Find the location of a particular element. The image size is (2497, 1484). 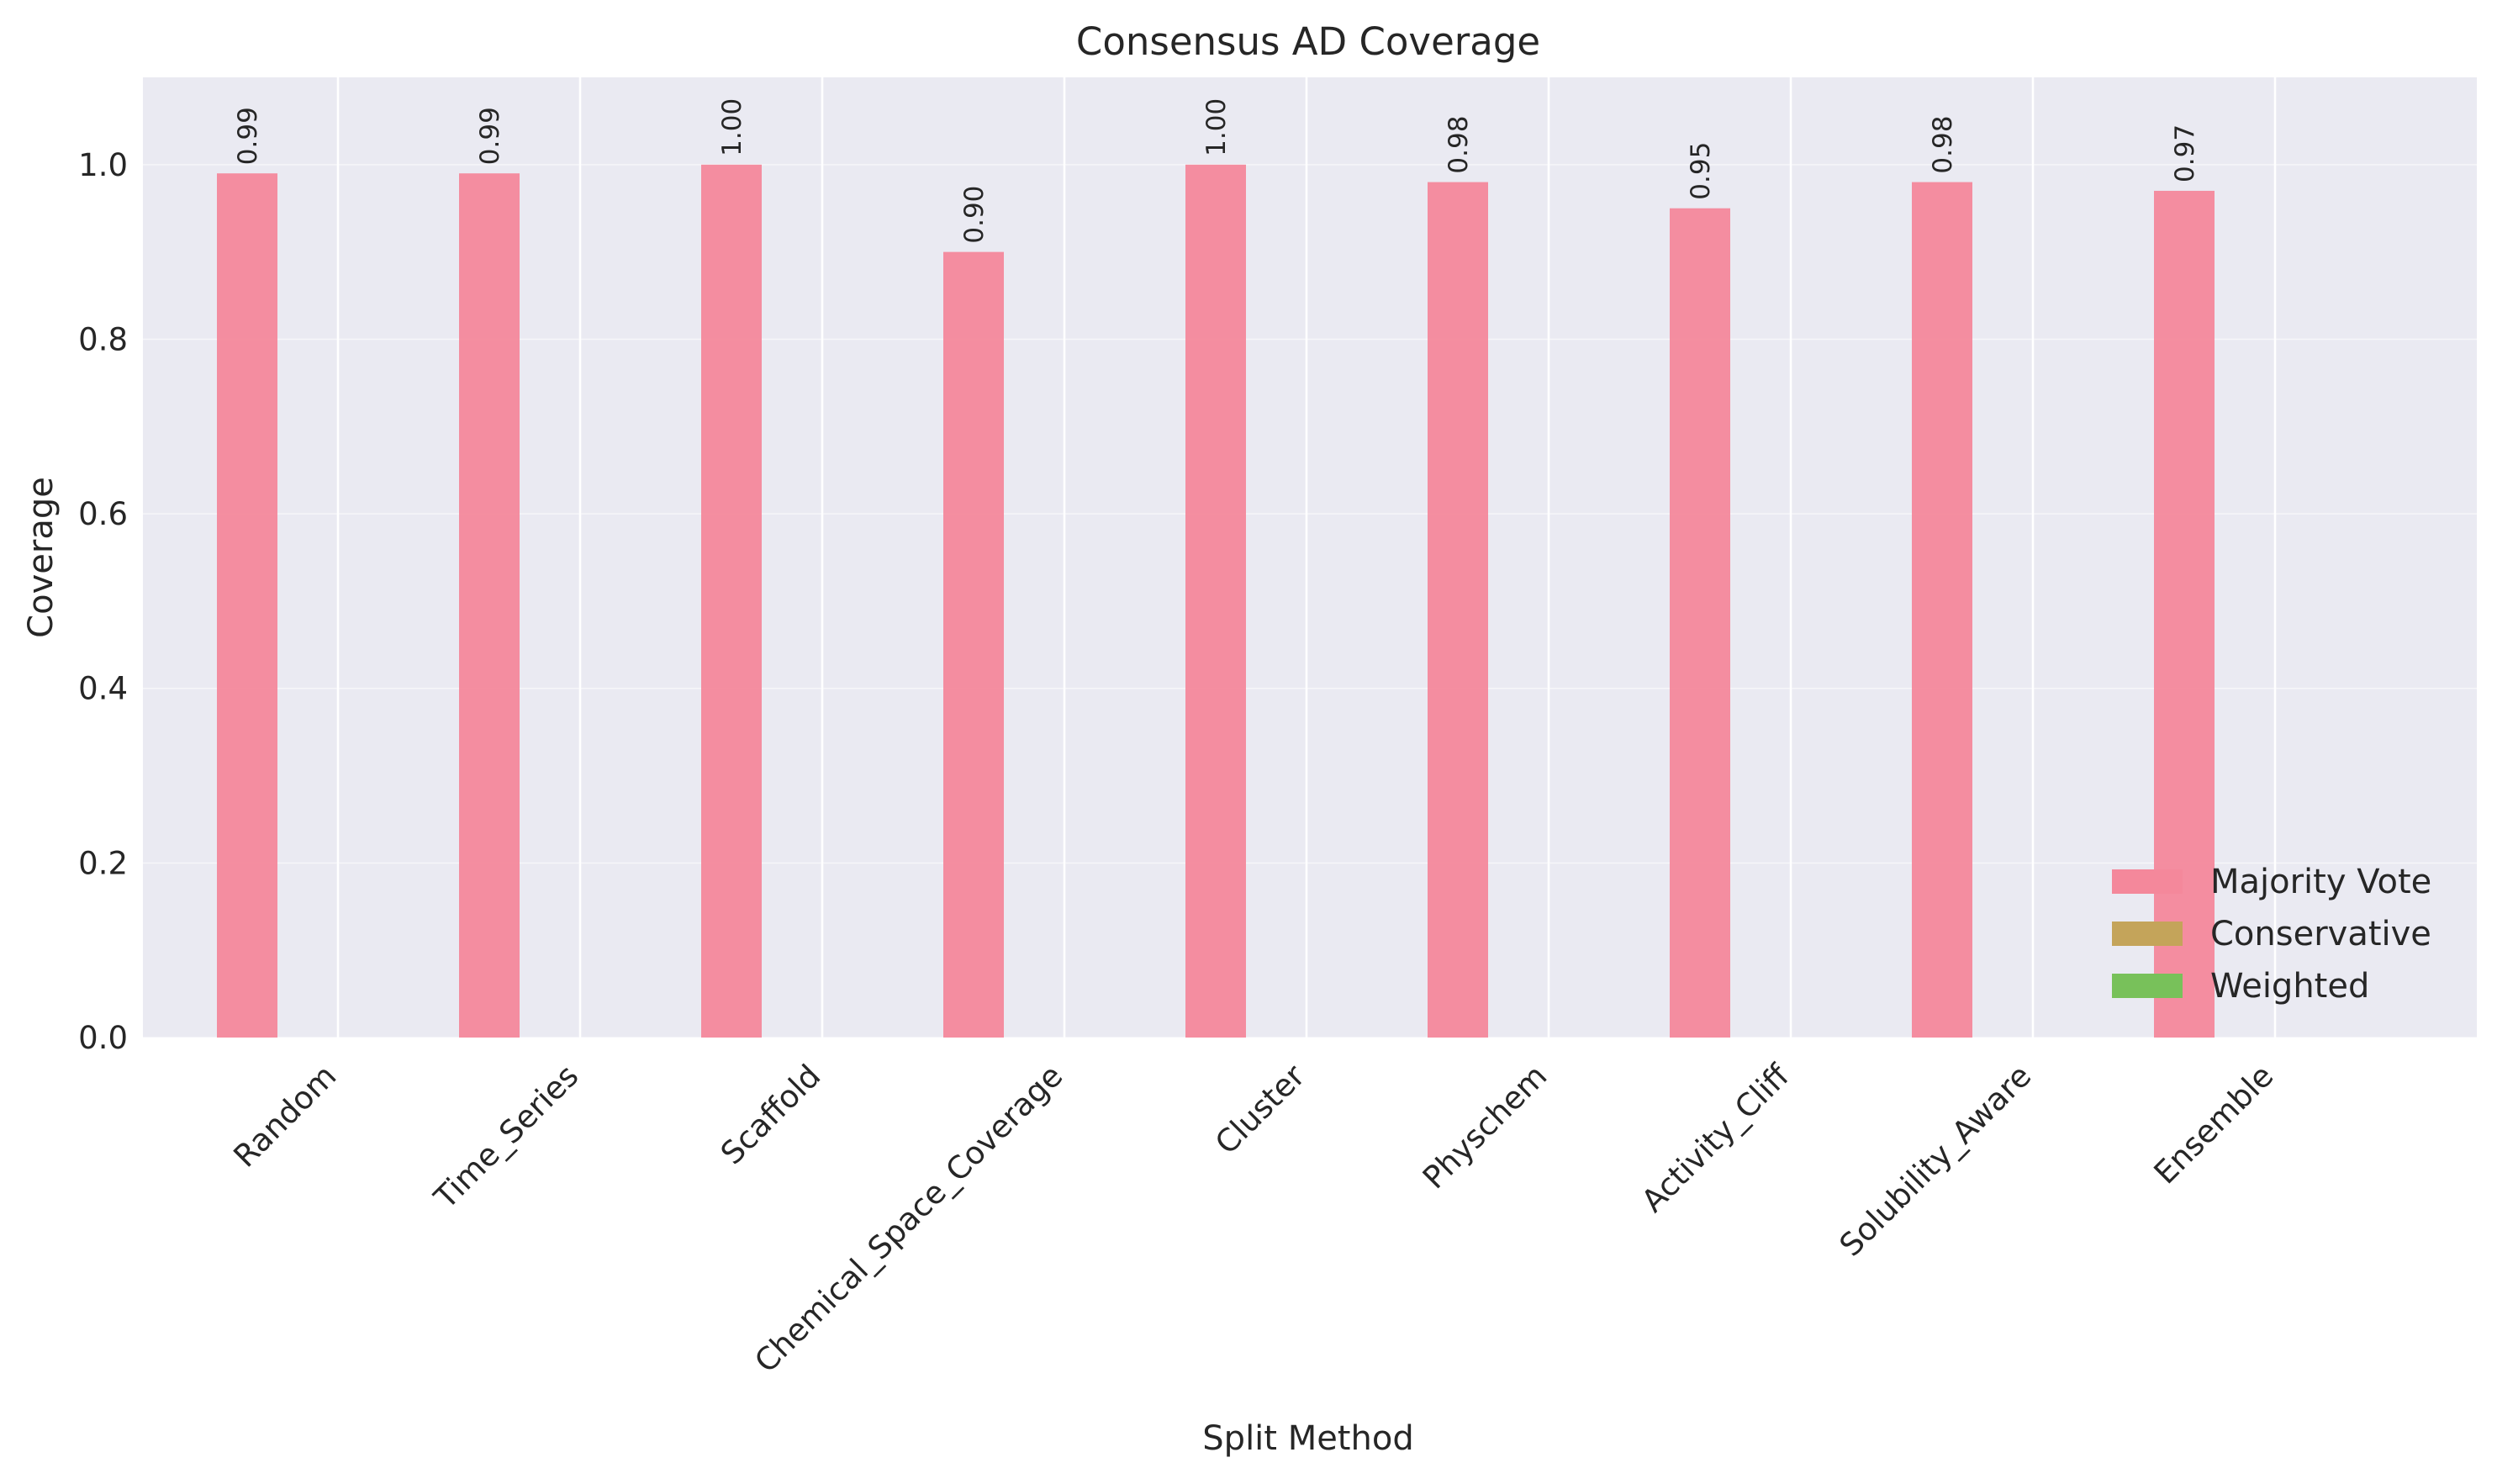

y-axis-ticks: 0.0 0.2 0.4 0.6 0.8 1.0 is located at coordinates (103, 601).